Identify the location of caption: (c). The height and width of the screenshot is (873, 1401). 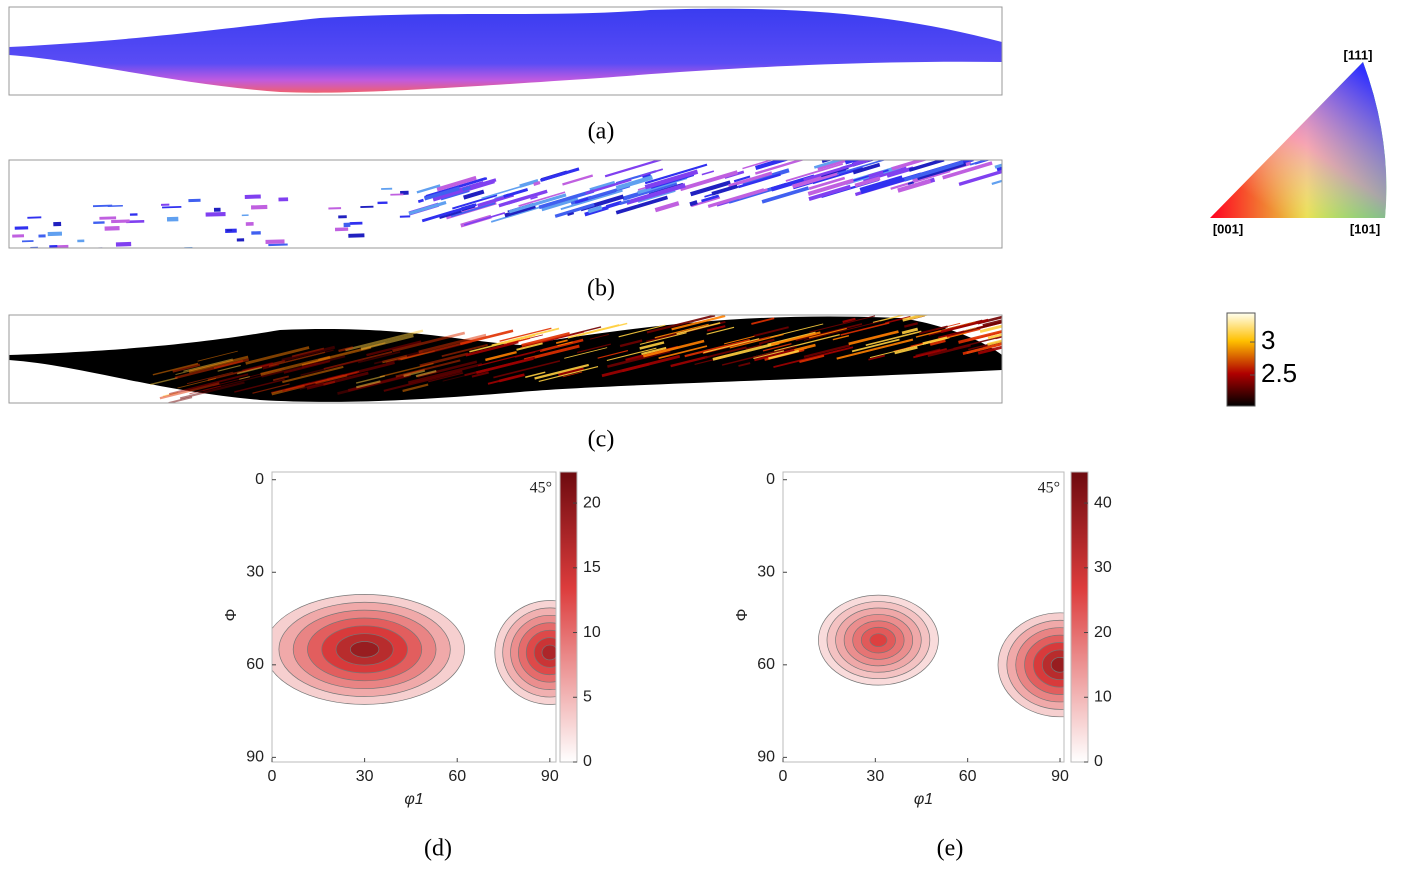
(601, 440).